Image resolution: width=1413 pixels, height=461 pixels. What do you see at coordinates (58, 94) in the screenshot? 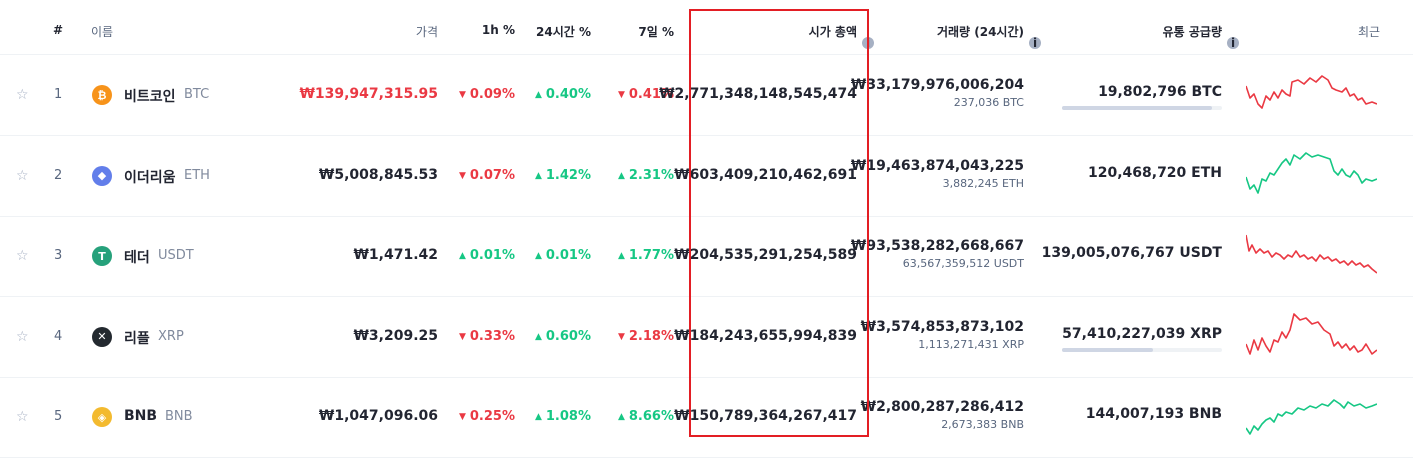
I see `rank-number: 1` at bounding box center [58, 94].